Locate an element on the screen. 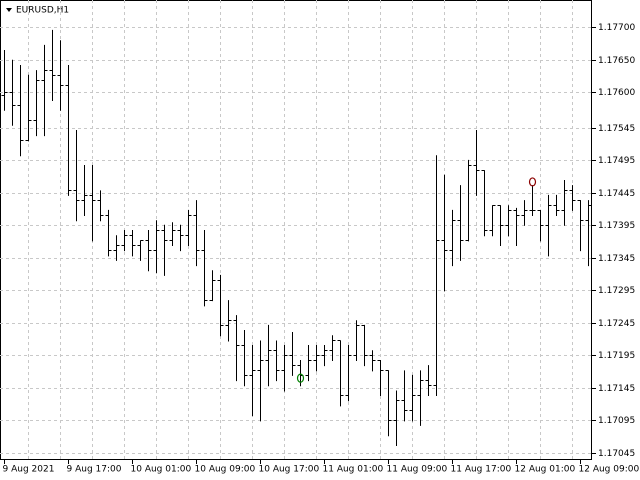 The image size is (640, 480). y-tick-label: 1.17650 is located at coordinates (616, 61).